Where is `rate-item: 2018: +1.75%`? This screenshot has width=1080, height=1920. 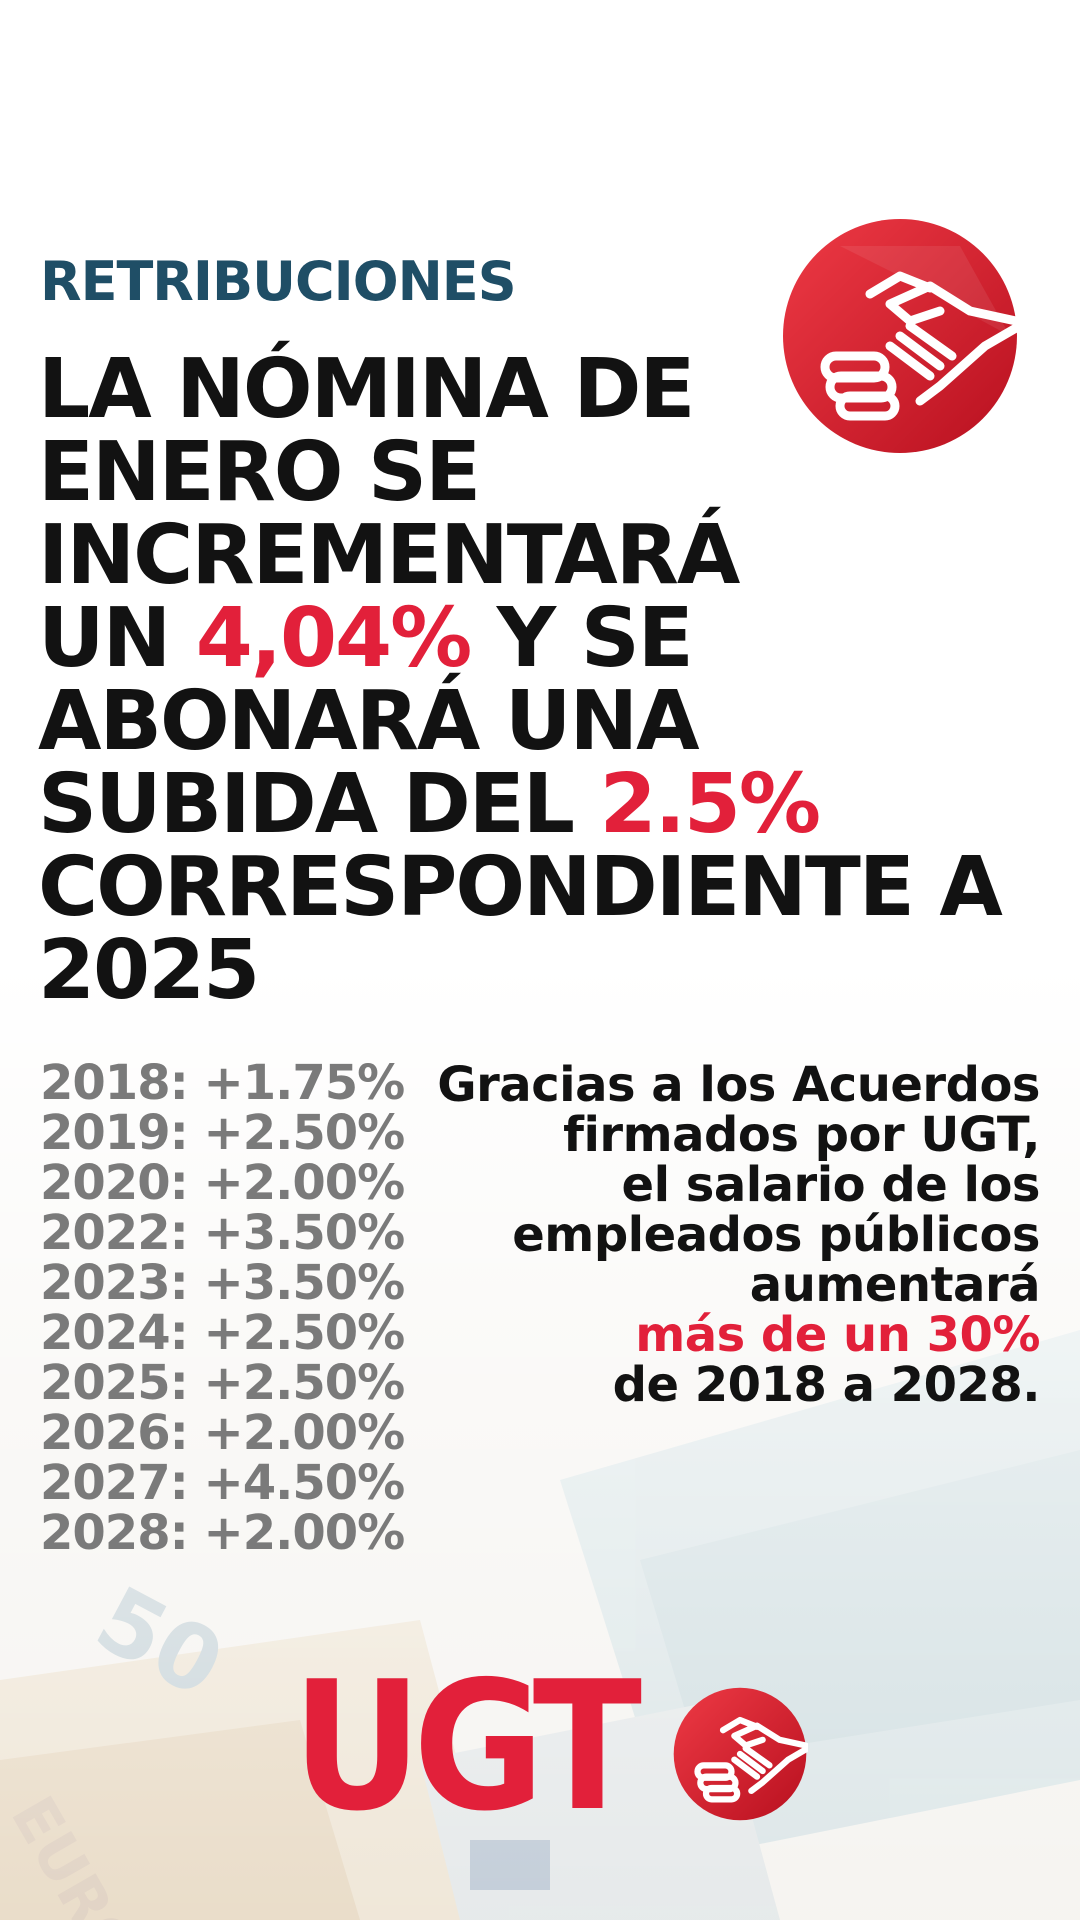
rate-item: 2018: +1.75% is located at coordinates (222, 1083).